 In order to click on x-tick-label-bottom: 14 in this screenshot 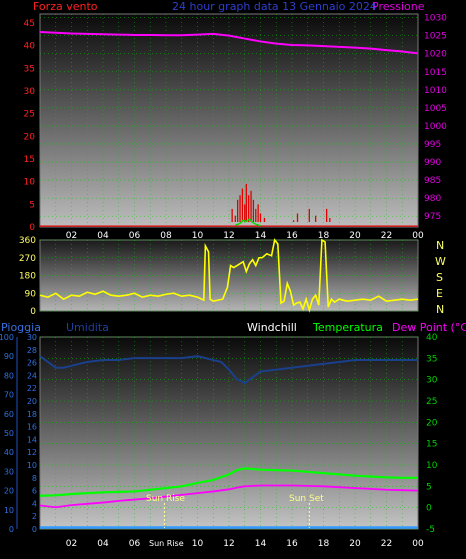, I will do `click(261, 544)`.